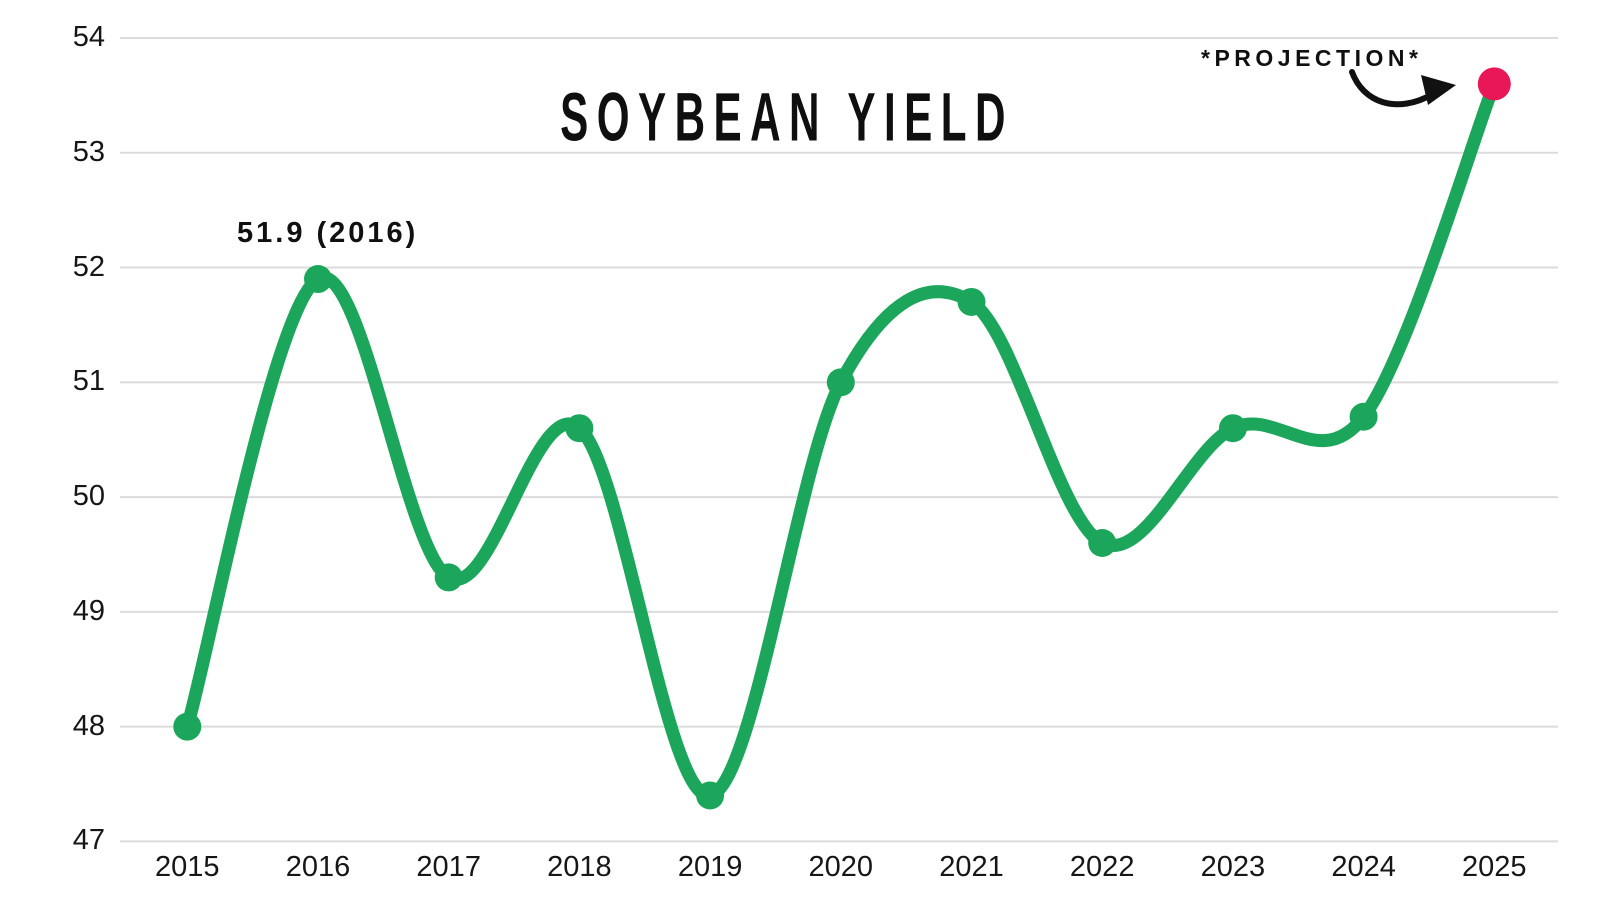 The height and width of the screenshot is (900, 1600). I want to click on projection-arrow-shaft, so click(1392, 88).